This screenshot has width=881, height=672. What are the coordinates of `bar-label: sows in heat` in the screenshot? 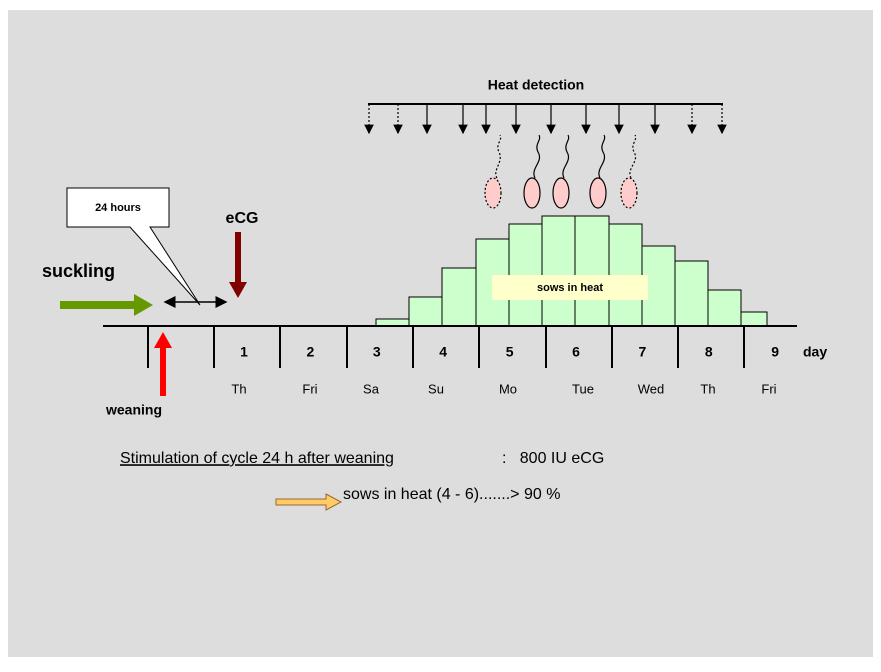 It's located at (570, 288).